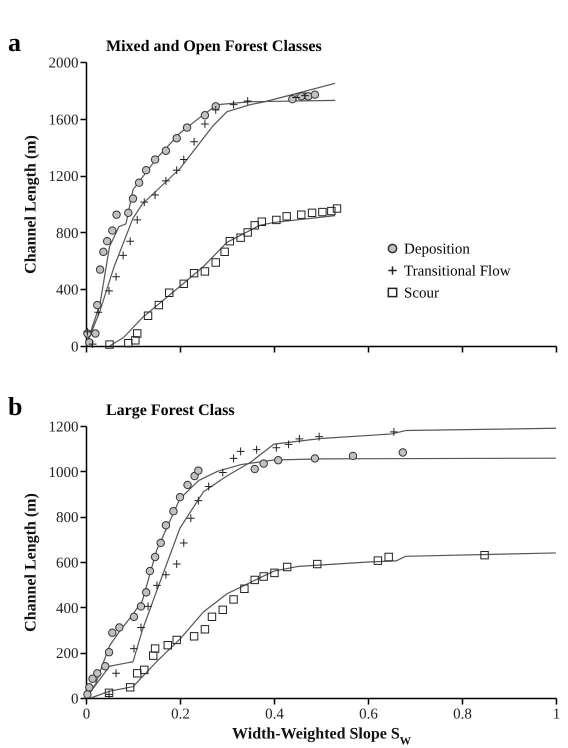 The width and height of the screenshot is (568, 748). I want to click on y-tick-label: 200, so click(67, 654).